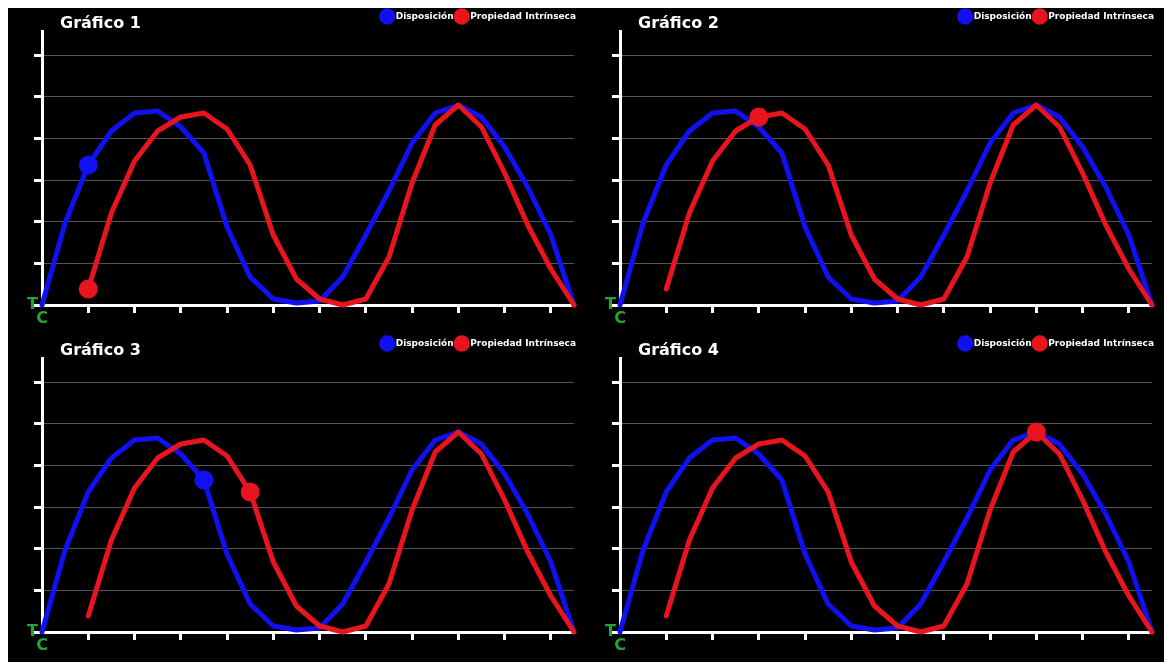 The image size is (1172, 671). What do you see at coordinates (678, 23) in the screenshot?
I see `chart-title: Gráfico 2` at bounding box center [678, 23].